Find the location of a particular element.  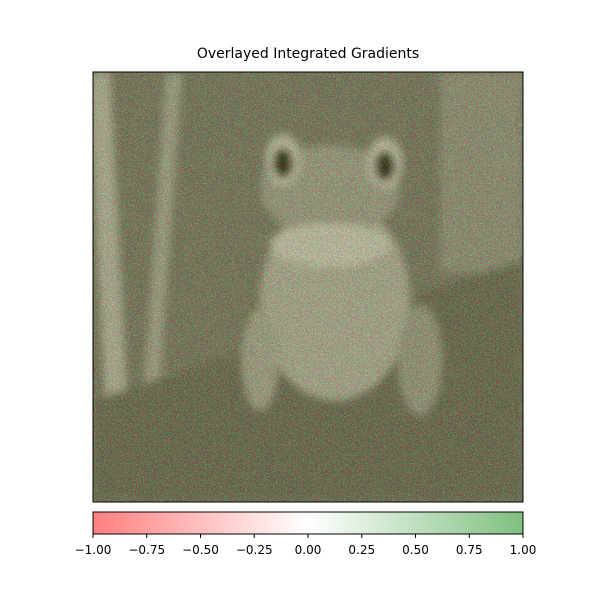

colorbar-tick-label: −1.00 is located at coordinates (93, 550).